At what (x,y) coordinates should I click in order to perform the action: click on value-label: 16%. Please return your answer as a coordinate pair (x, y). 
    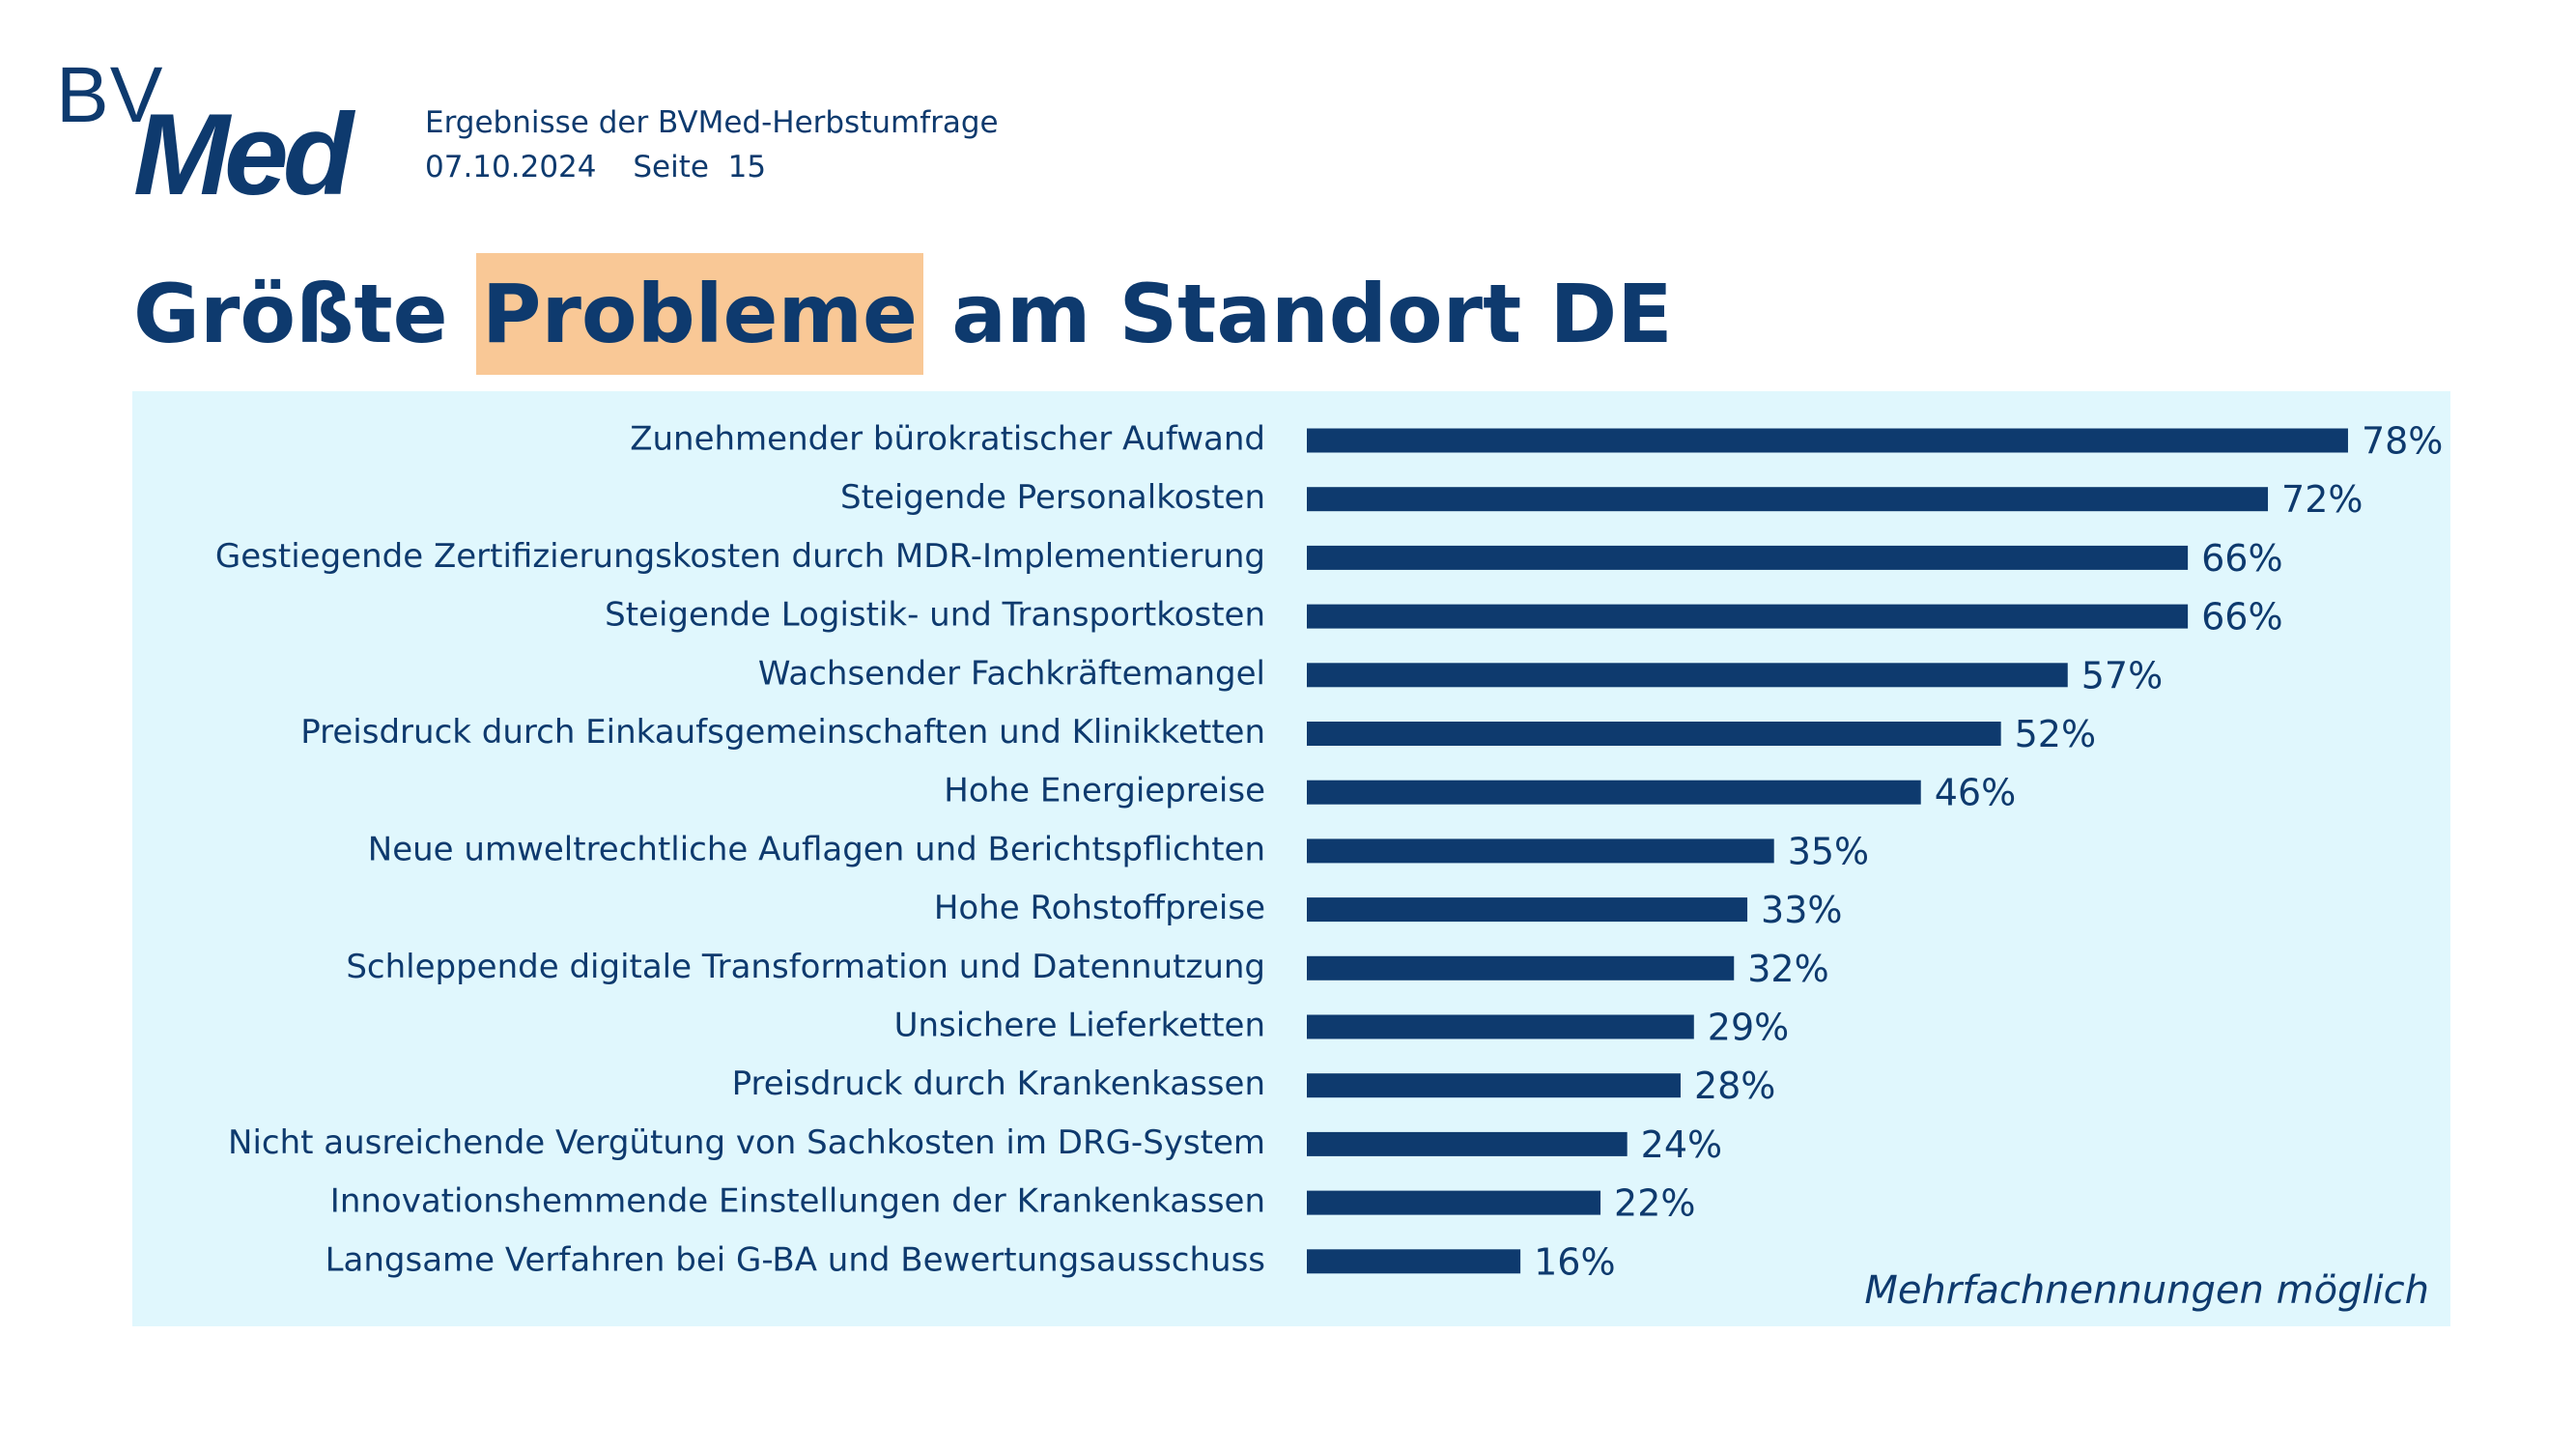
    Looking at the image, I should click on (1574, 1261).